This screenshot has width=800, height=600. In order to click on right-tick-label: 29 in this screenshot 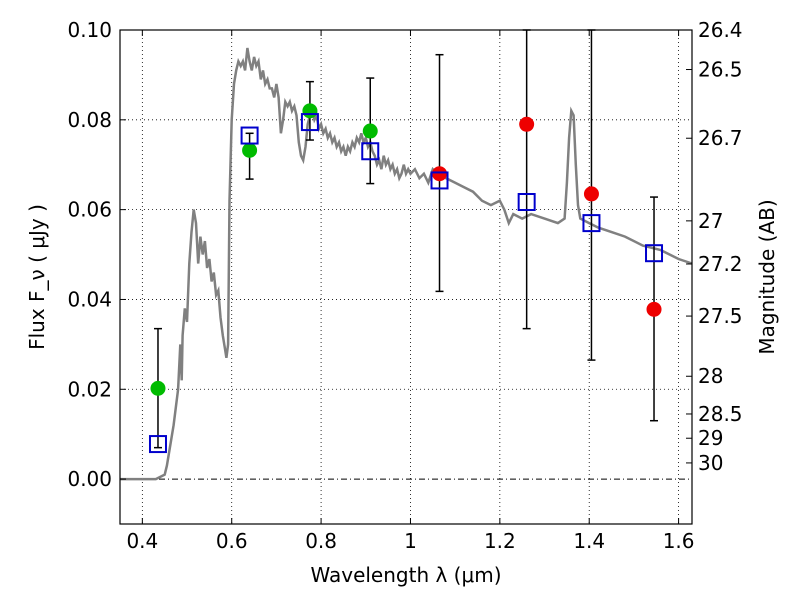, I will do `click(710, 438)`.